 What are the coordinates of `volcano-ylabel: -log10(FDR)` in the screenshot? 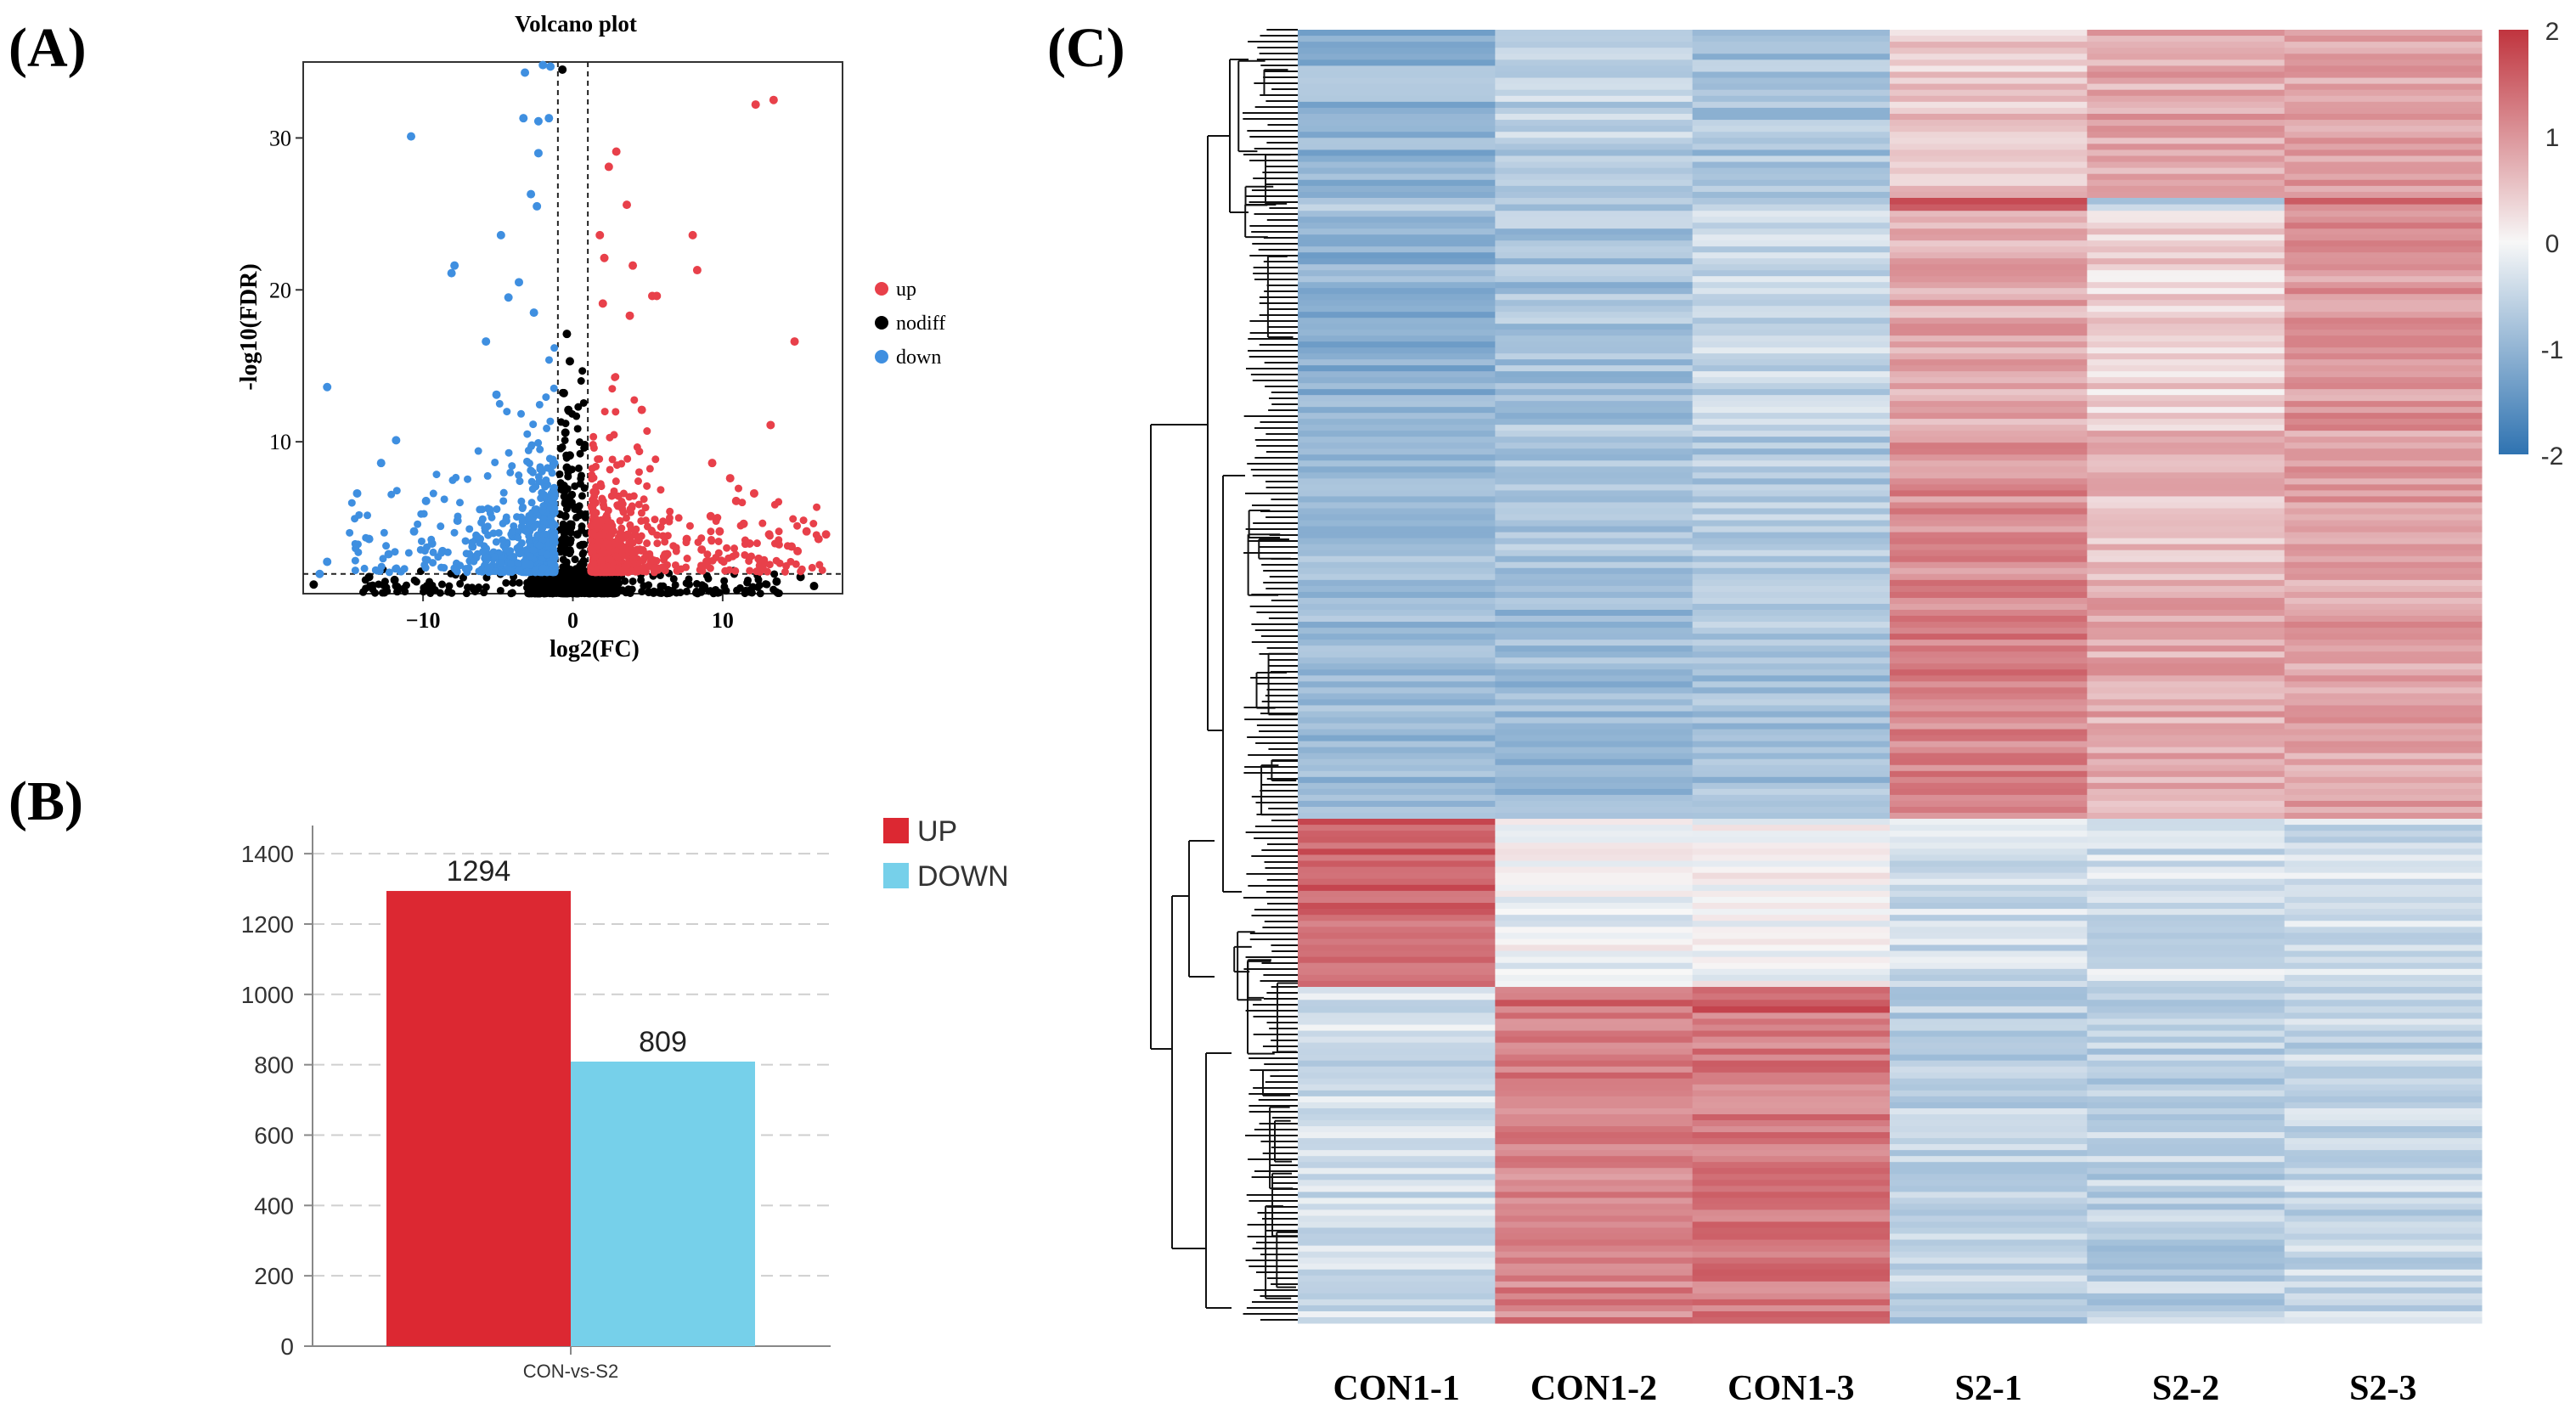 It's located at (249, 327).